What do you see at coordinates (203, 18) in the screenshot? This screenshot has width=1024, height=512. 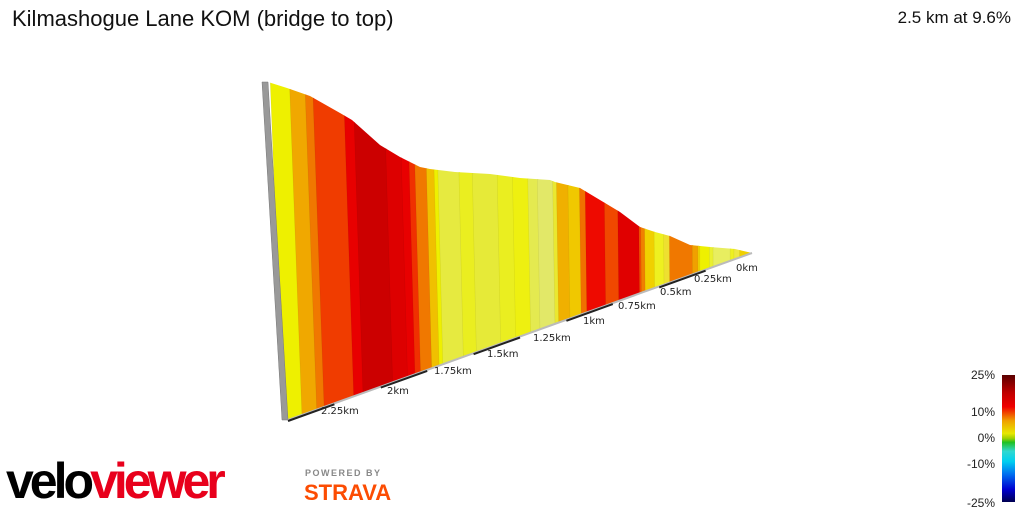 I see `segment-title: Kilmashogue Lane KOM (bridge to top)` at bounding box center [203, 18].